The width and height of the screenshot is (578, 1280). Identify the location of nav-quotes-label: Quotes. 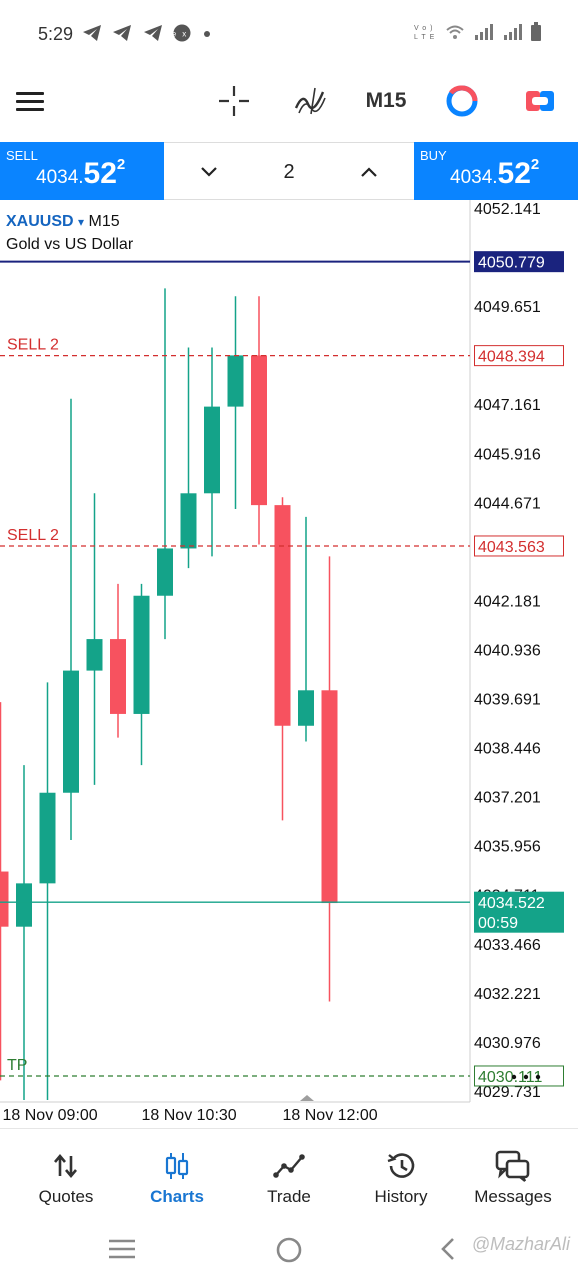
(66, 1196).